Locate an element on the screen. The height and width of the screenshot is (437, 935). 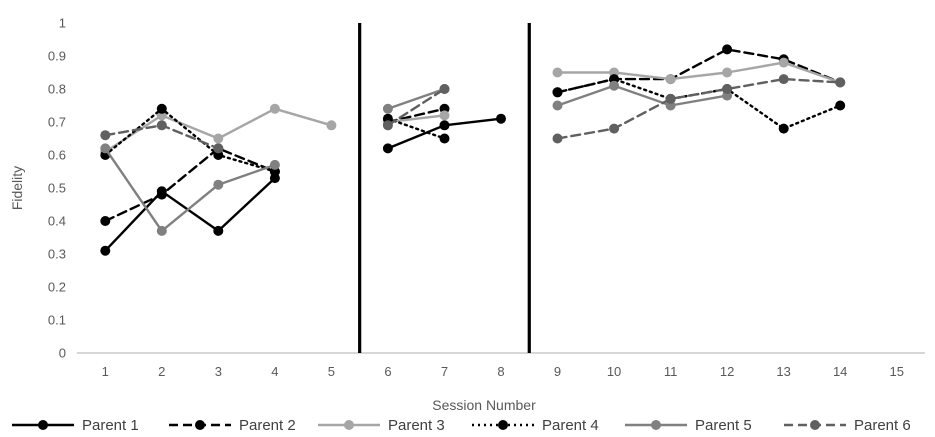
x-tick-label: 10 is located at coordinates (614, 371).